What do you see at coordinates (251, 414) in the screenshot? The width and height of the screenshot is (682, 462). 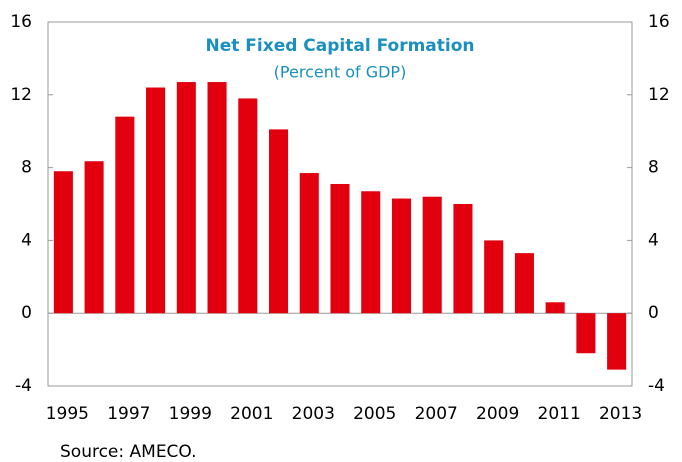 I see `x-tick-label: 2001` at bounding box center [251, 414].